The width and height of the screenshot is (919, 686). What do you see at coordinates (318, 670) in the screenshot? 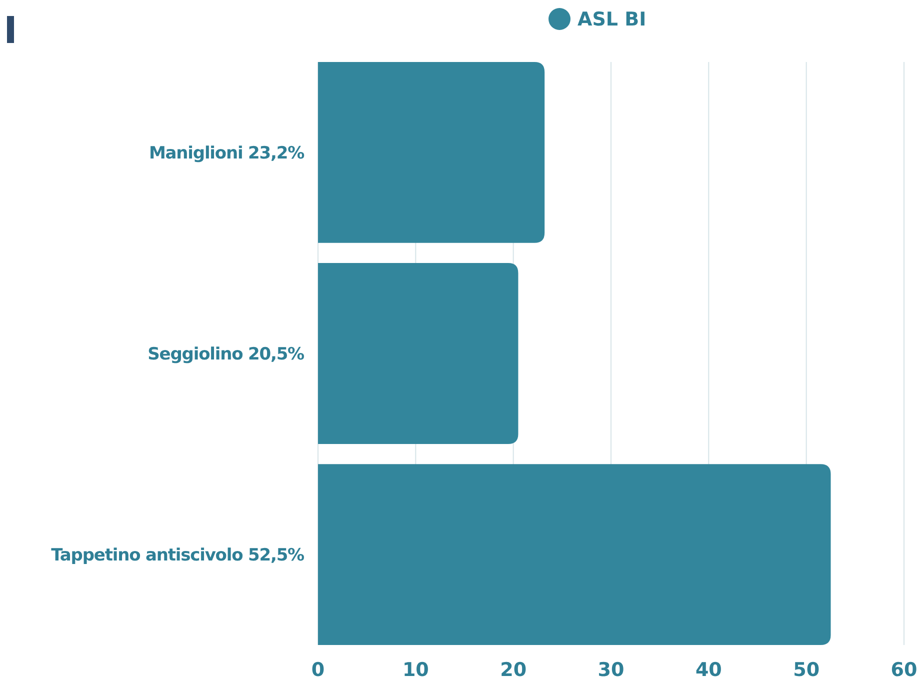
I see `x-tick-label: 0` at bounding box center [318, 670].